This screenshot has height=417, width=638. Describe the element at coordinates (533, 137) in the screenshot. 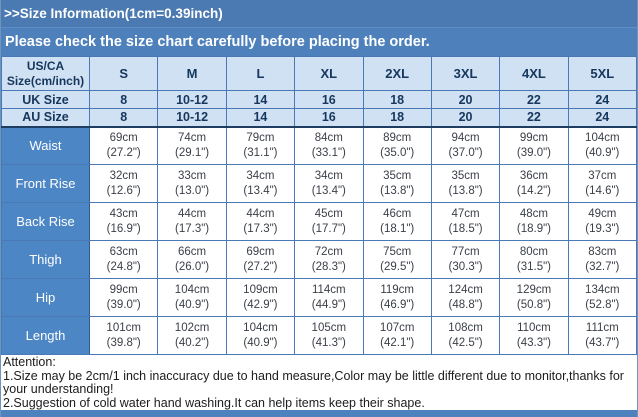

I see `measurement-cm-value: 99cm` at that location.